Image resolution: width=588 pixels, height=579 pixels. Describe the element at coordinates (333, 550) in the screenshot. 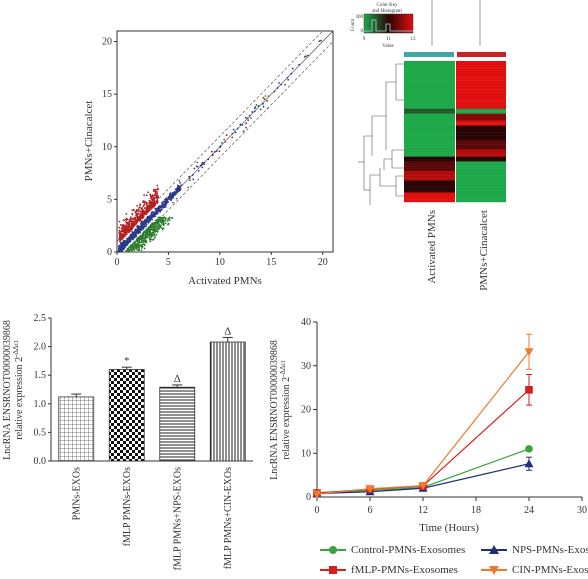

I see `legend-circle-icon` at that location.